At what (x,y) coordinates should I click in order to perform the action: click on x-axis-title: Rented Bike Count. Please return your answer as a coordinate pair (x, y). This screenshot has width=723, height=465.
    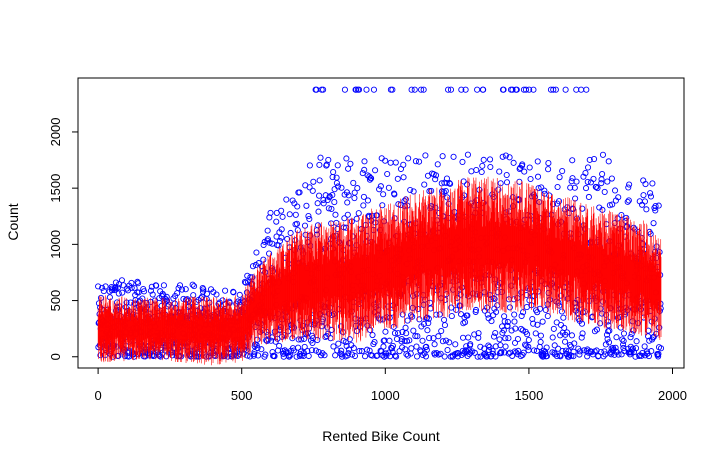
    Looking at the image, I should click on (381, 436).